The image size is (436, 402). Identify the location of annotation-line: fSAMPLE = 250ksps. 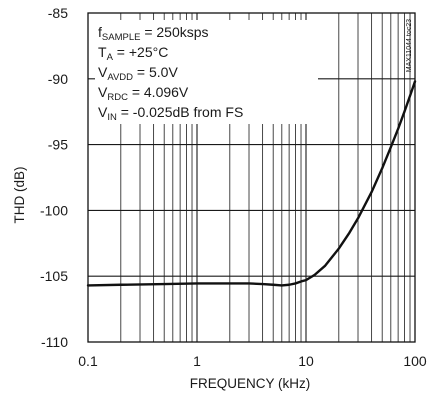
(153, 33).